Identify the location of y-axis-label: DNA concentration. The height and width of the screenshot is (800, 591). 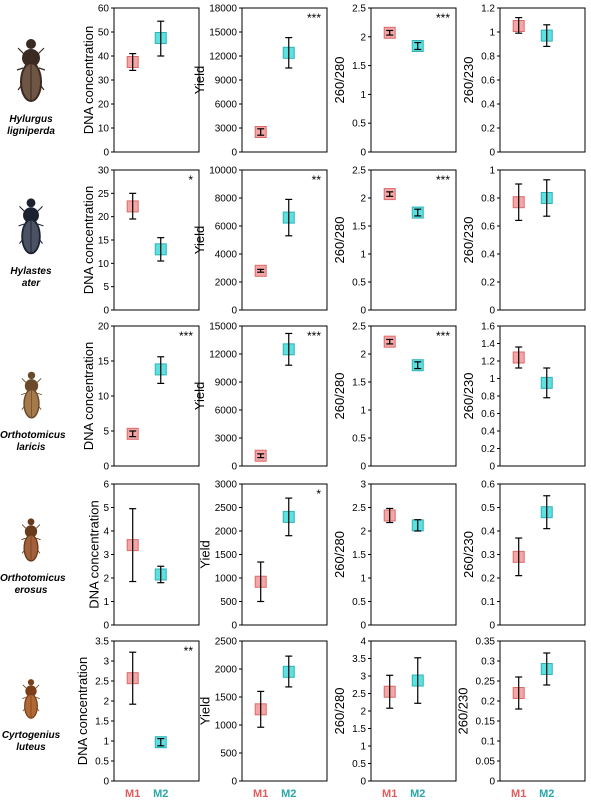
(88, 396).